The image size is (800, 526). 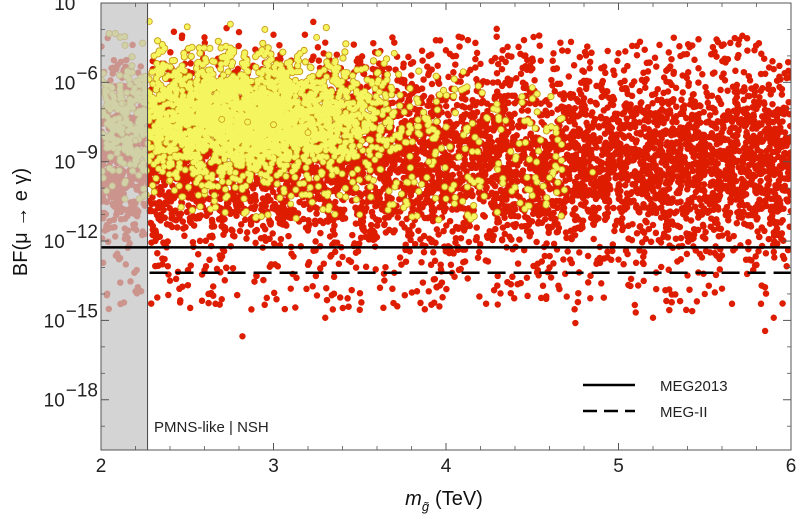 I want to click on y-tick-exponent: −6, so click(x=87, y=73).